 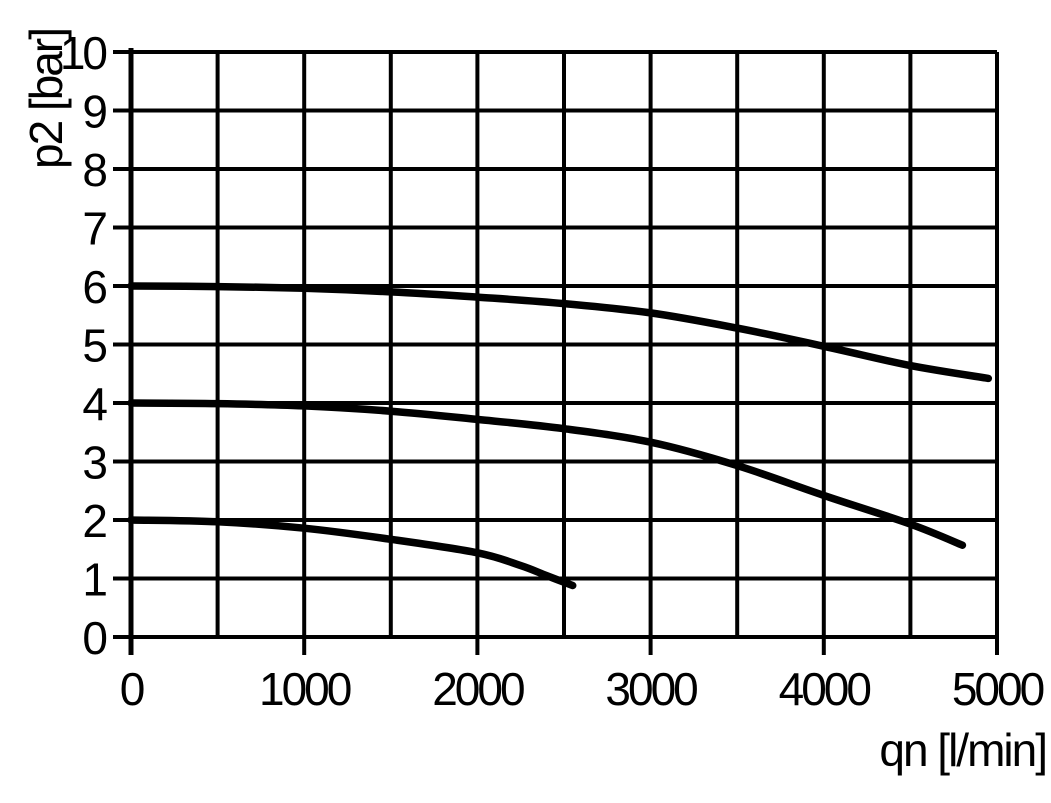 I want to click on y-tick-label: 4, so click(x=94, y=404).